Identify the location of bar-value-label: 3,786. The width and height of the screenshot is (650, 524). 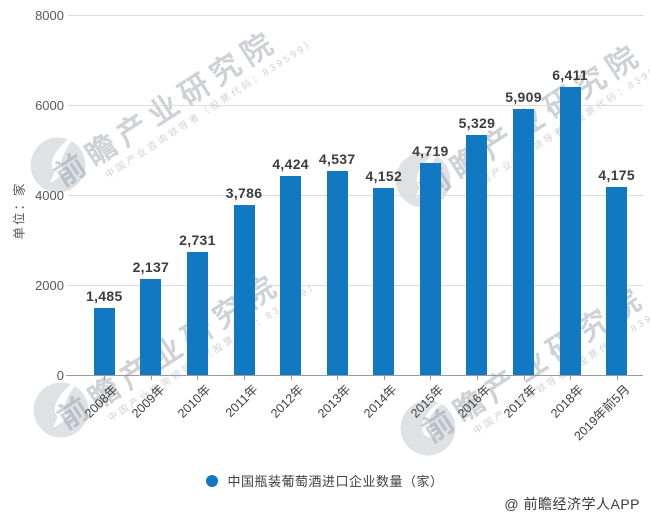
(244, 192).